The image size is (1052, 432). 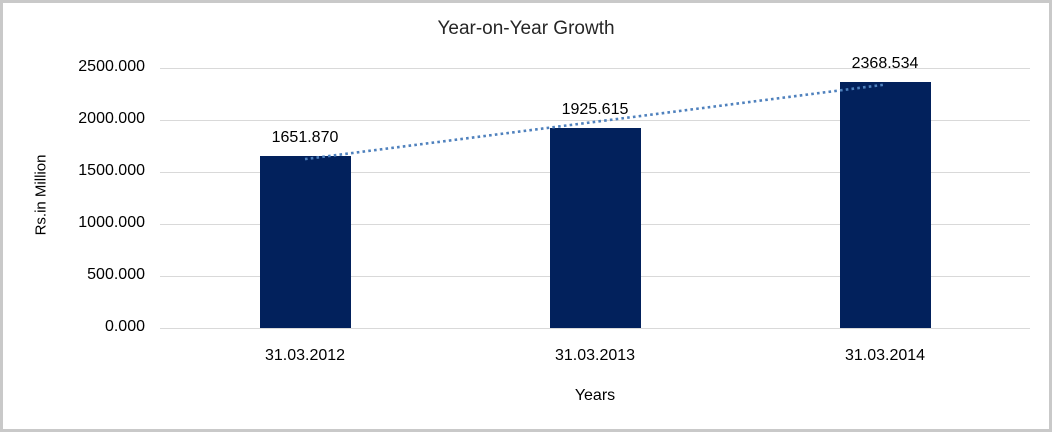 What do you see at coordinates (124, 326) in the screenshot?
I see `y-tick-label: 0.000` at bounding box center [124, 326].